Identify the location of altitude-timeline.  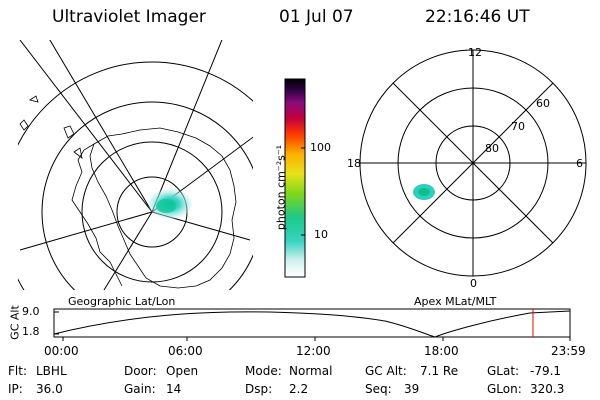
(312, 324).